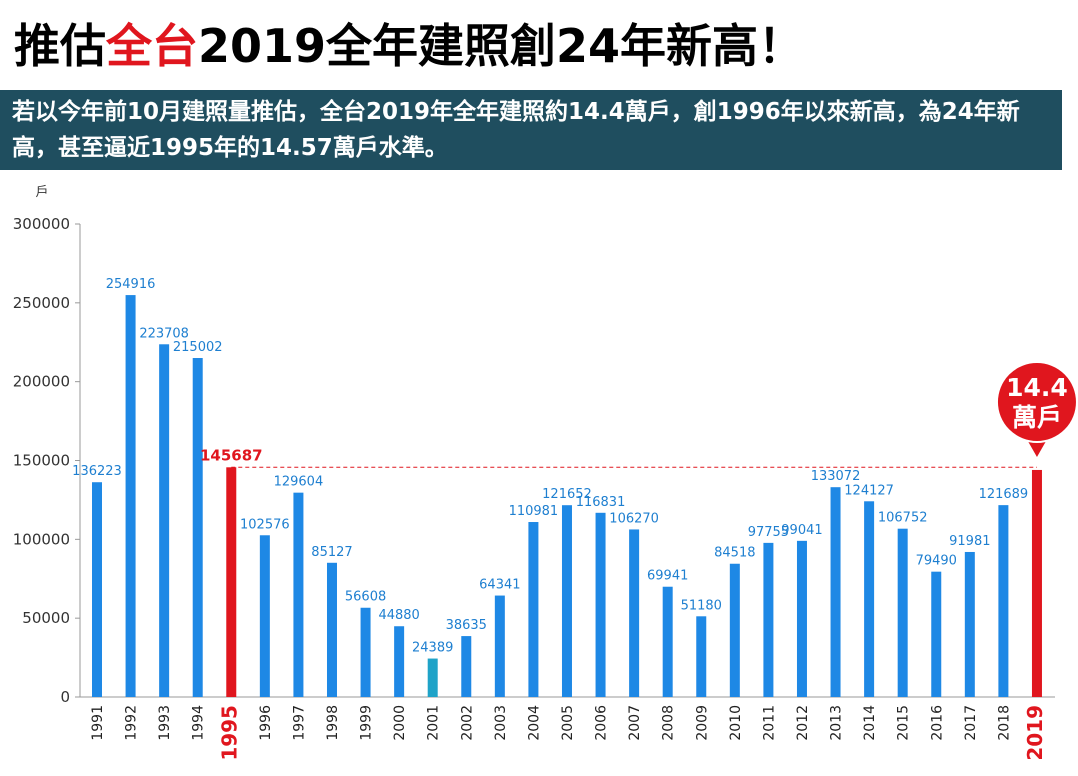 Image resolution: width=1078 pixels, height=776 pixels. I want to click on x-tick-label: 1996, so click(266, 723).